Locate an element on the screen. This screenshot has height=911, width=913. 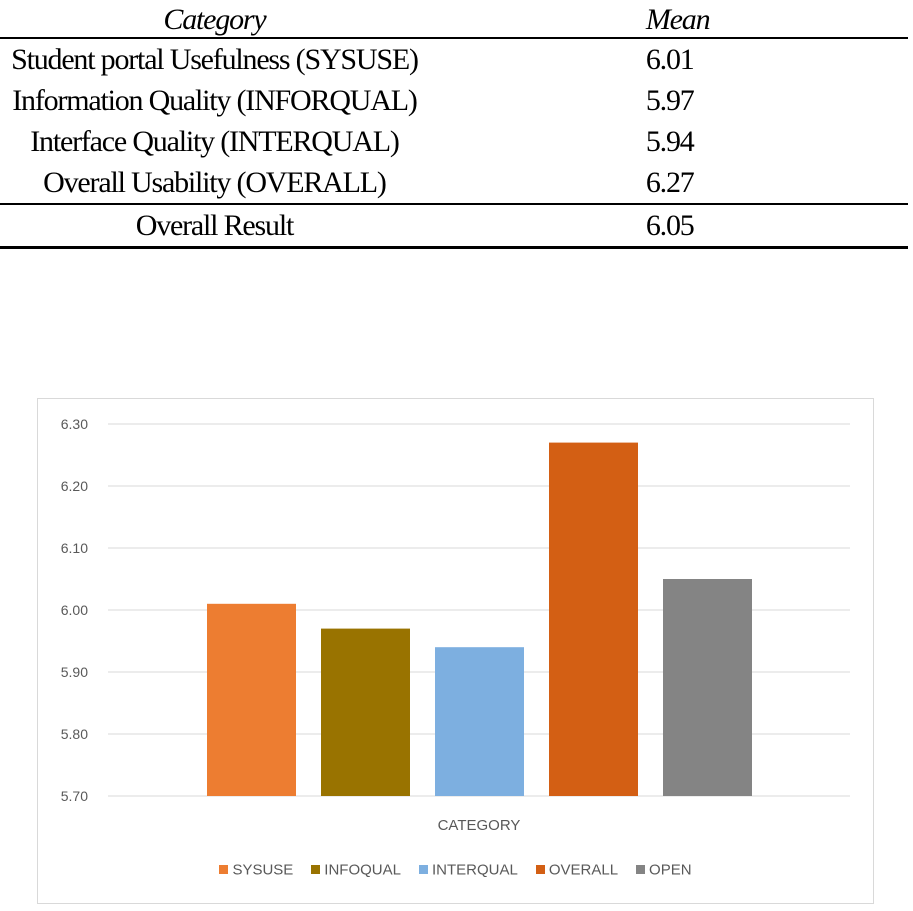
legend-label: SYSUSE is located at coordinates (263, 870).